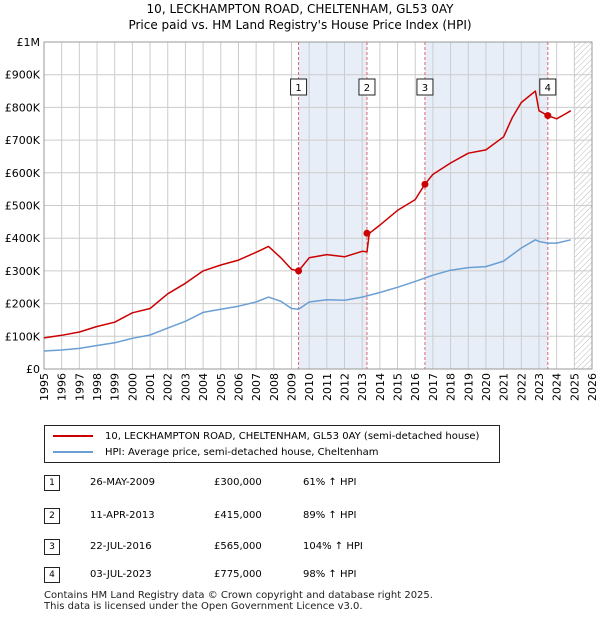 The image size is (600, 620). I want to click on sale-number-label: 3, so click(425, 88).